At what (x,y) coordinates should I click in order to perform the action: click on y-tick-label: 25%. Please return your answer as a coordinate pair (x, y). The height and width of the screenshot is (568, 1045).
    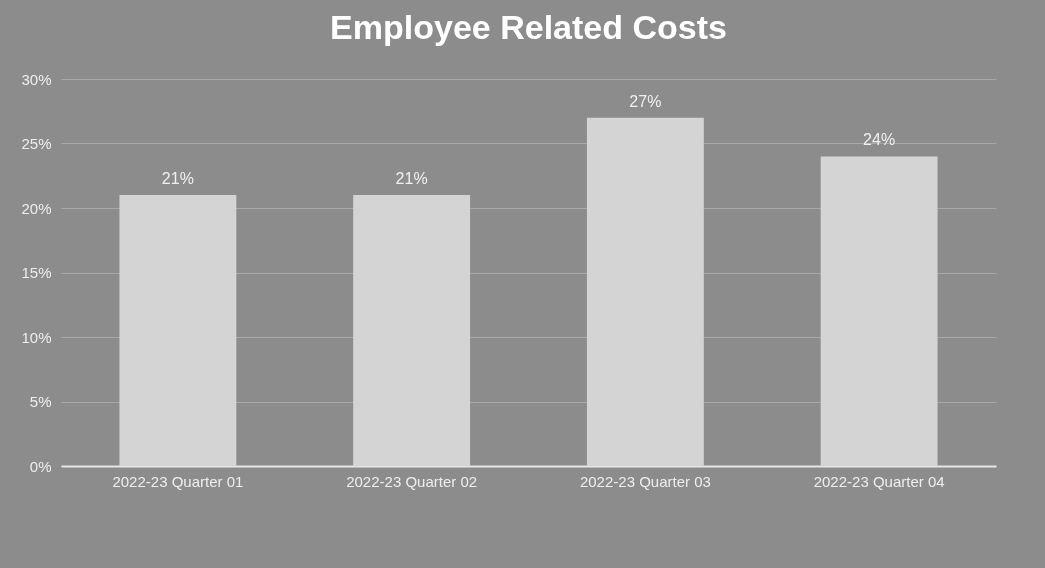
    Looking at the image, I should click on (36, 143).